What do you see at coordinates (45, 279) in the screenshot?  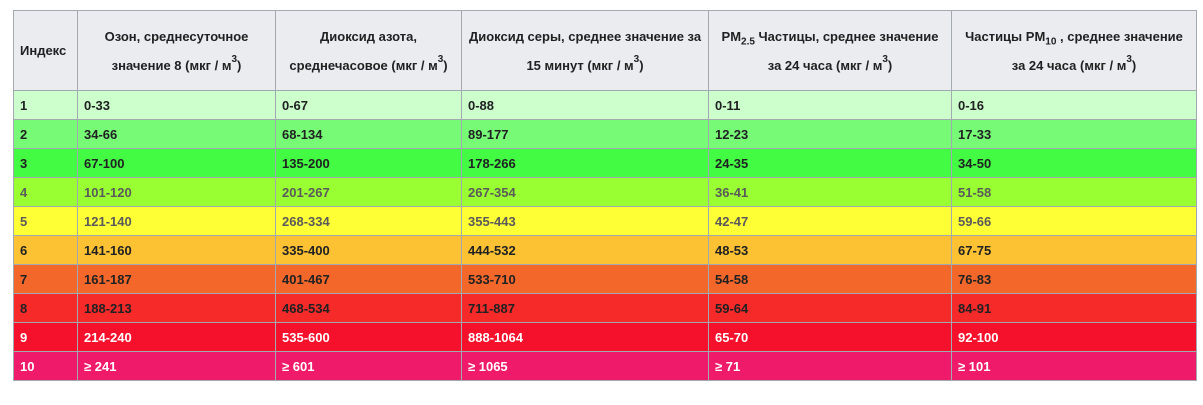 I see `cell-index: 7` at bounding box center [45, 279].